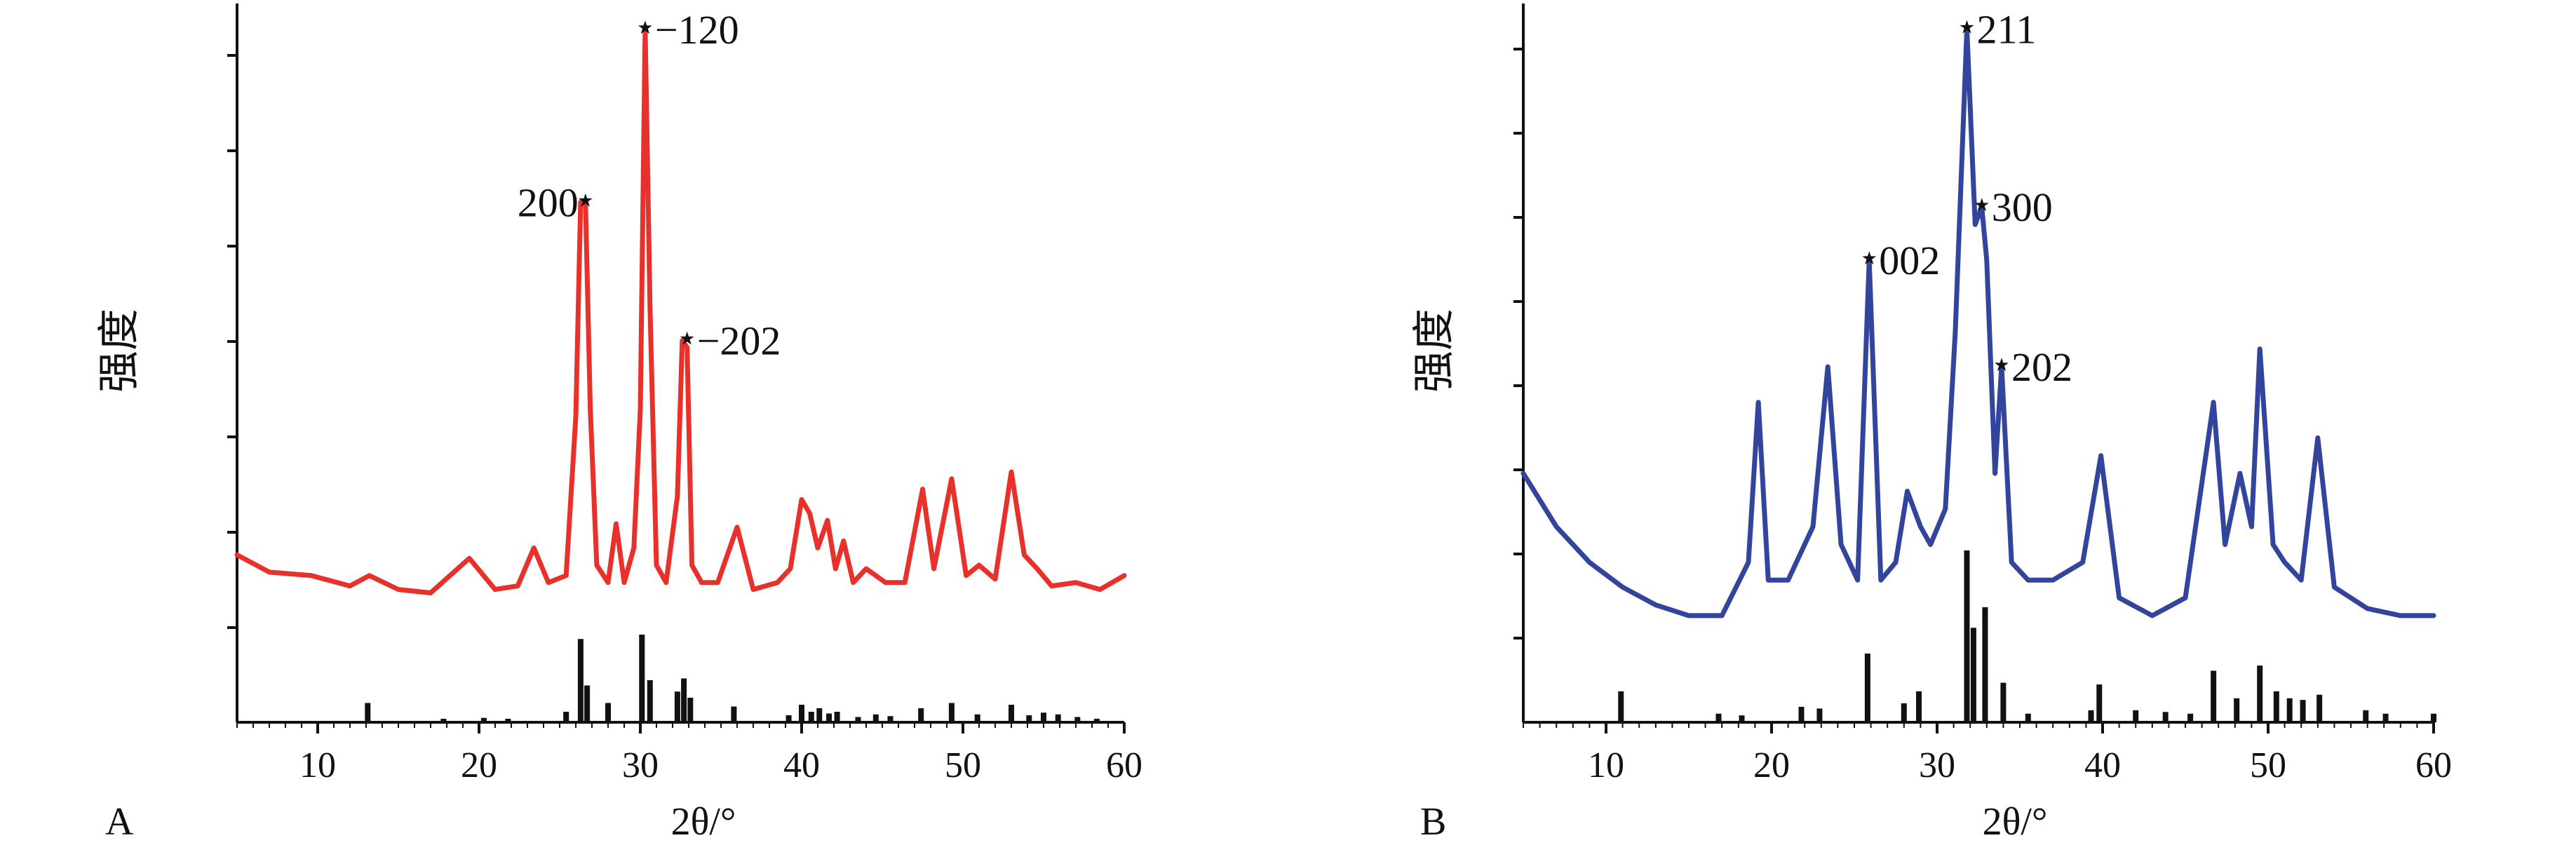 This screenshot has width=2576, height=852. Describe the element at coordinates (1937, 765) in the screenshot. I see `panel-b-x-tick-label: 30` at that location.